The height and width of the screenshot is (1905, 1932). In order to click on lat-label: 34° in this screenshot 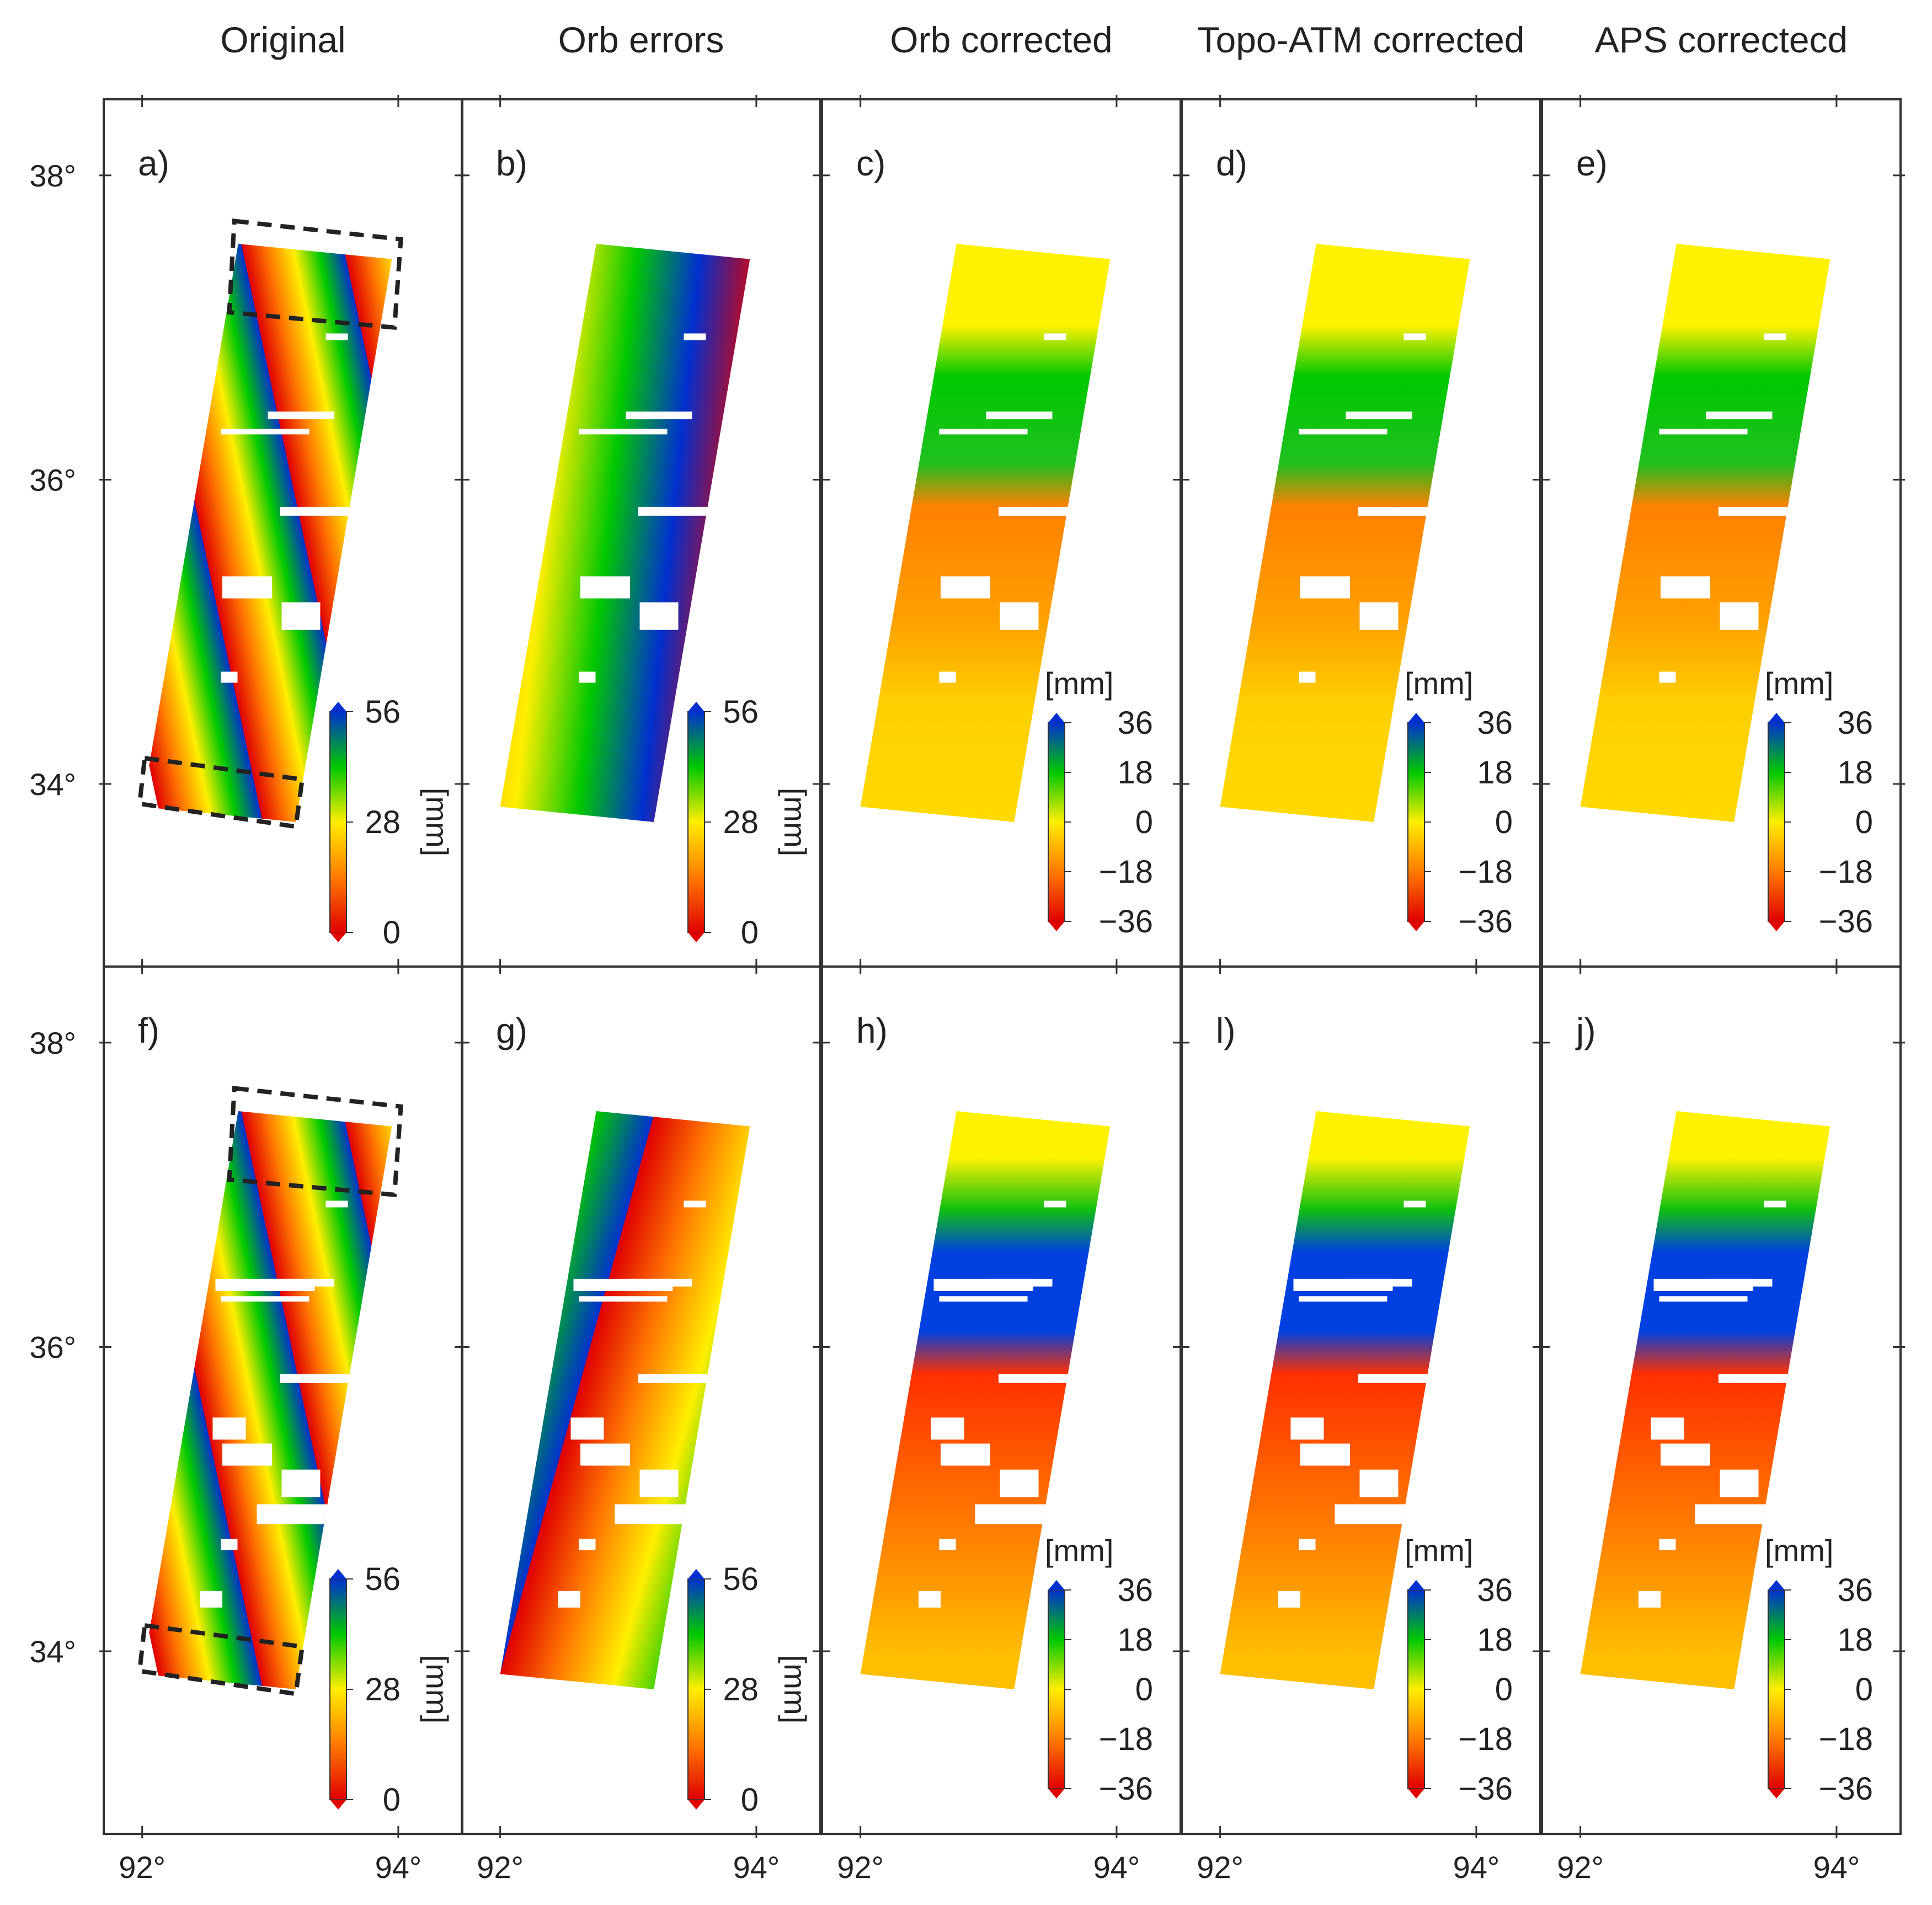, I will do `click(52, 1651)`.